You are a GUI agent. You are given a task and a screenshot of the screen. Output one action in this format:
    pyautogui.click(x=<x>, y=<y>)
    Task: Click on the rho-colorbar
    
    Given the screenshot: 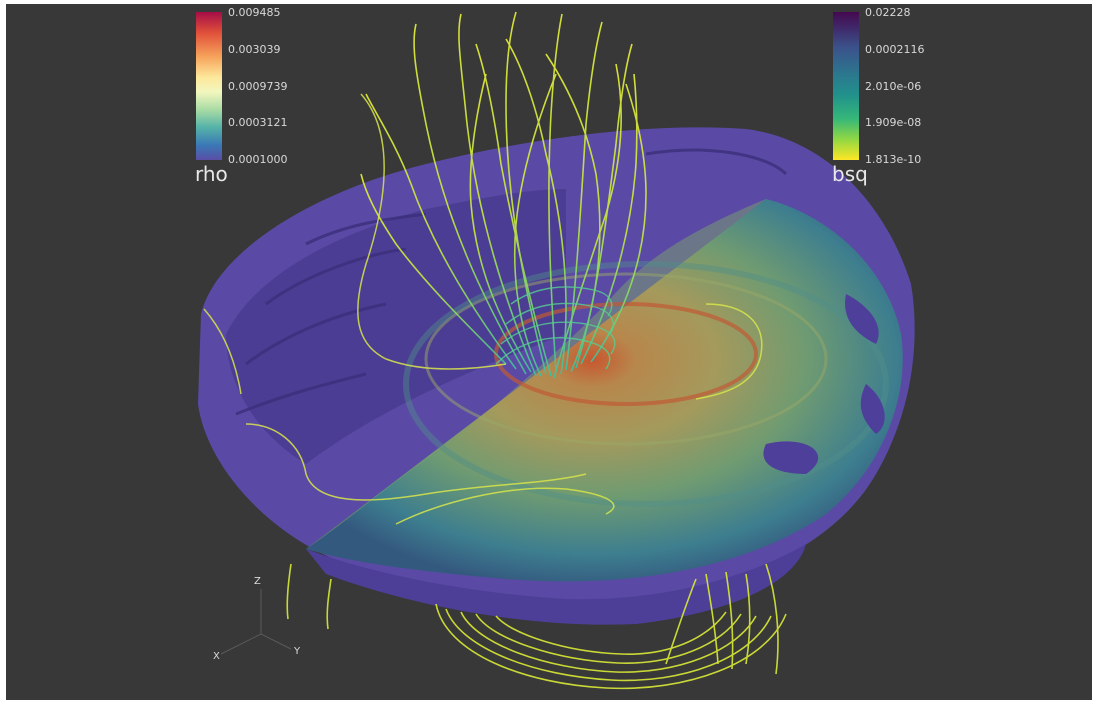 What is the action you would take?
    pyautogui.click(x=209, y=86)
    